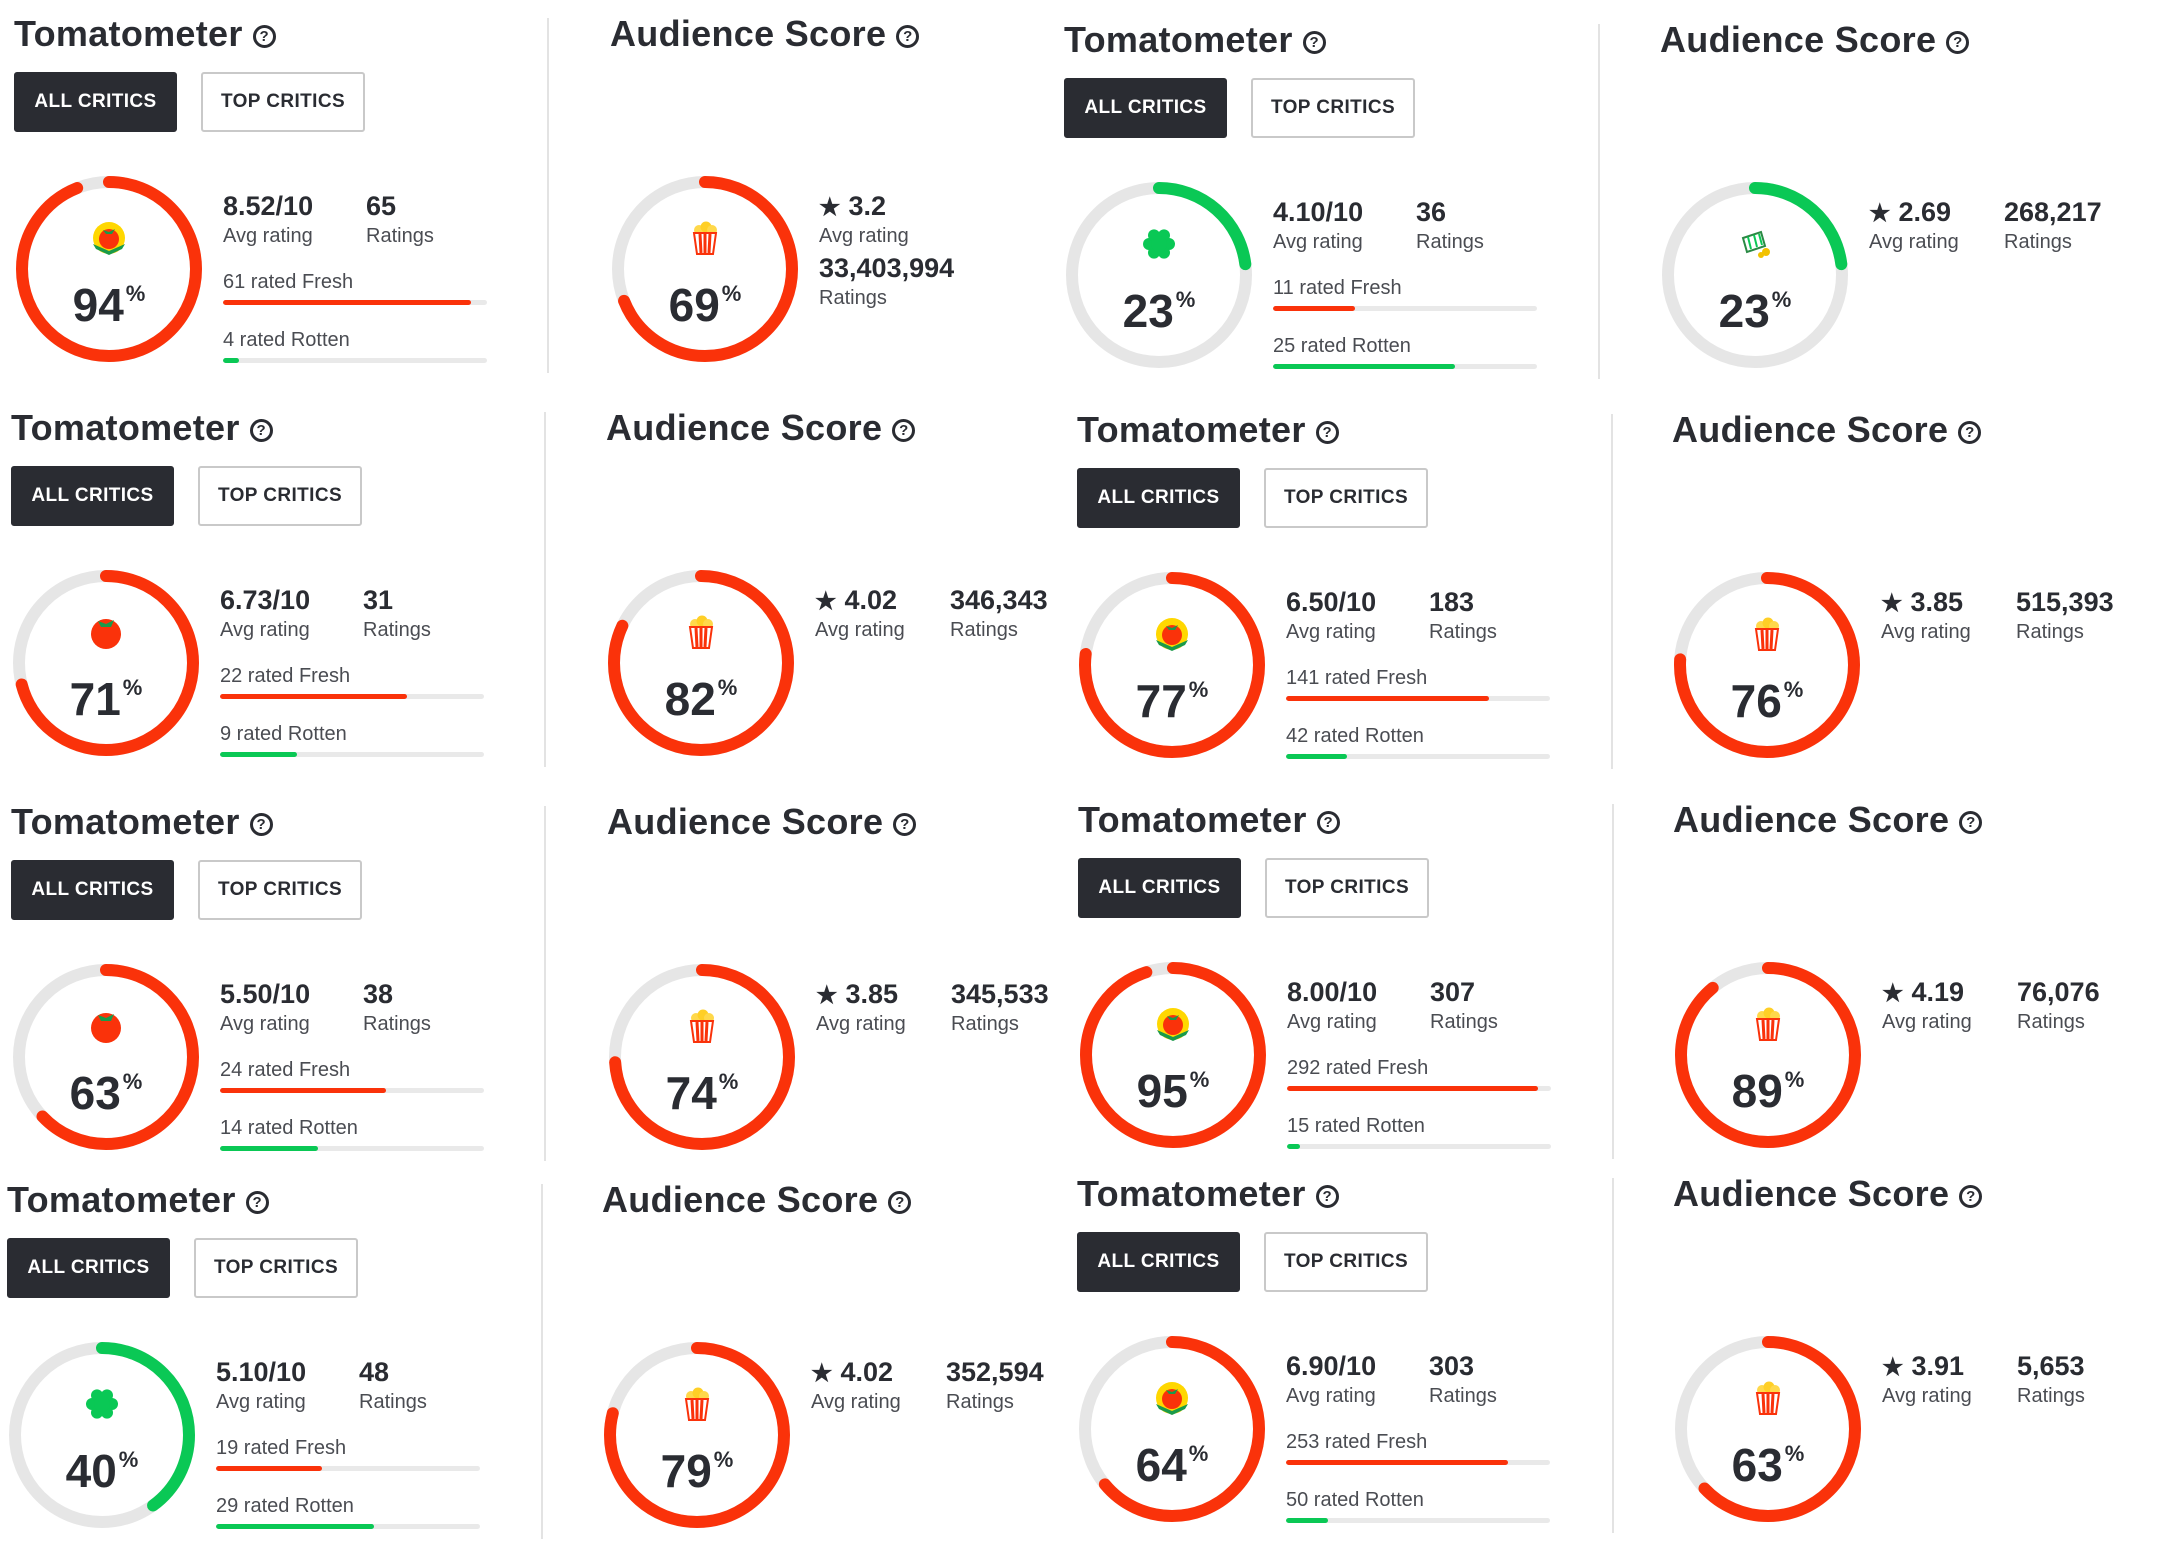 The height and width of the screenshot is (1550, 2168). I want to click on rotten-count-label: 14 rated Rotten, so click(289, 1128).